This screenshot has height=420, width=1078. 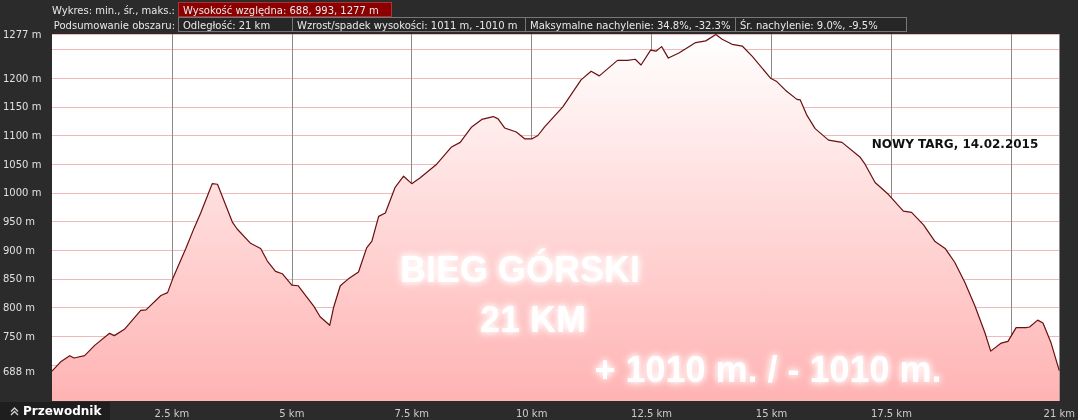 What do you see at coordinates (114, 26) in the screenshot?
I see `text: Podsumowanie obszaru:` at bounding box center [114, 26].